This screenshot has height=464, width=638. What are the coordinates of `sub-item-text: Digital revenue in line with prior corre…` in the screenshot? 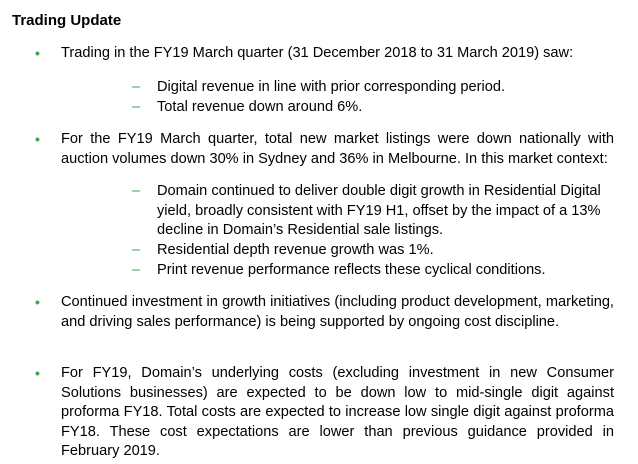 It's located at (331, 87).